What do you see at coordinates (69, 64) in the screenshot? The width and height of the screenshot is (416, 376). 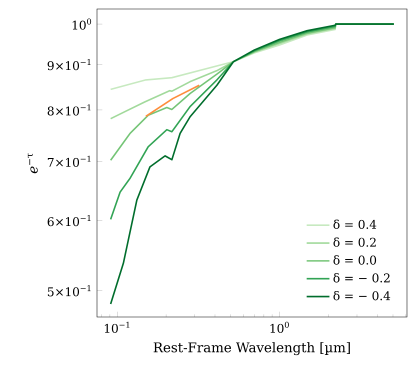 I see `y-tick-label: 9×10$^{−1}$` at bounding box center [69, 64].